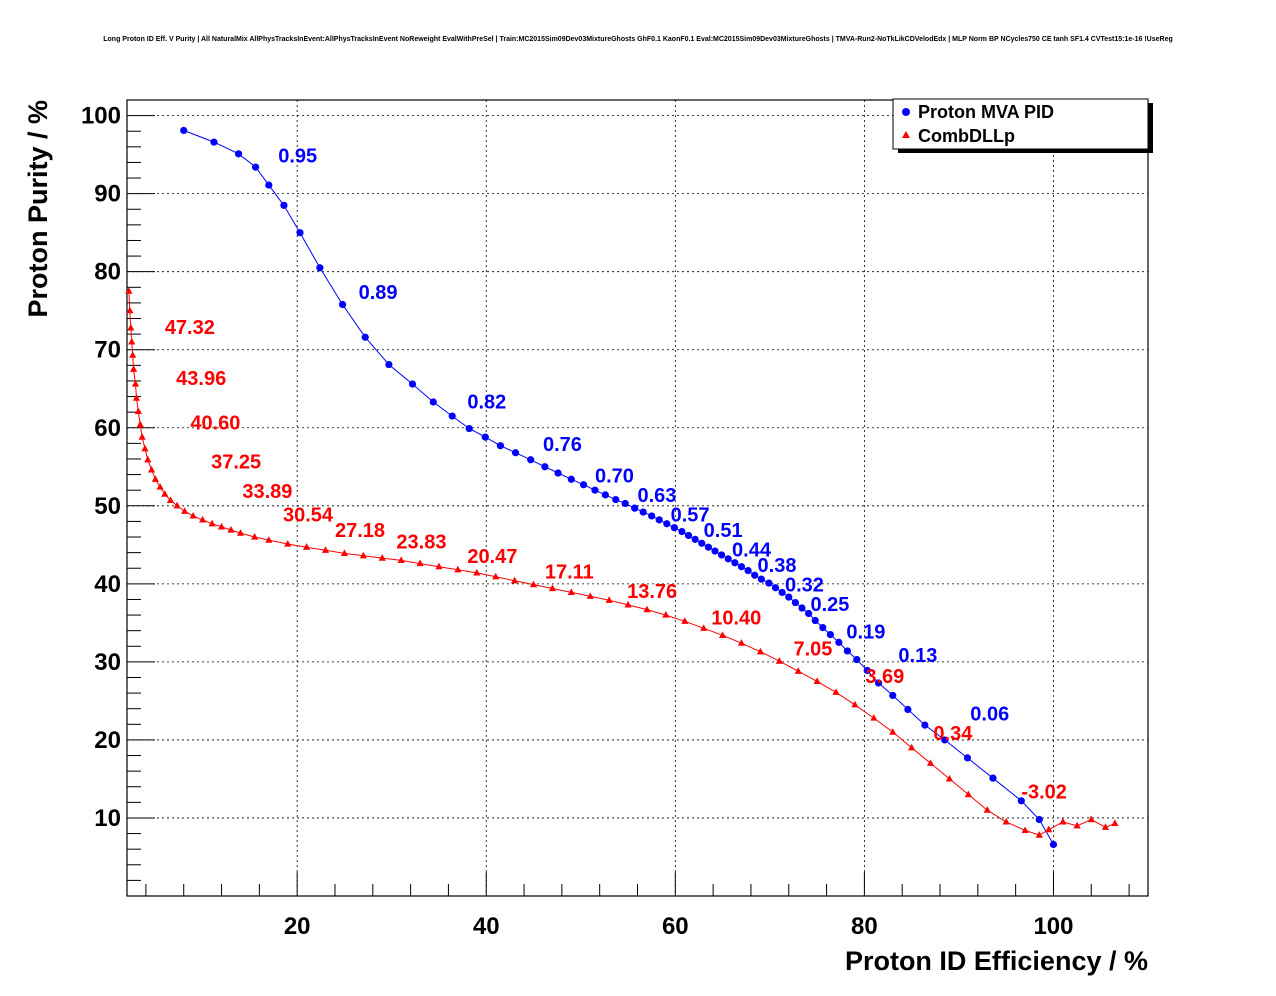 The width and height of the screenshot is (1276, 996). Describe the element at coordinates (101, 116) in the screenshot. I see `y-tick-label: 100` at that location.